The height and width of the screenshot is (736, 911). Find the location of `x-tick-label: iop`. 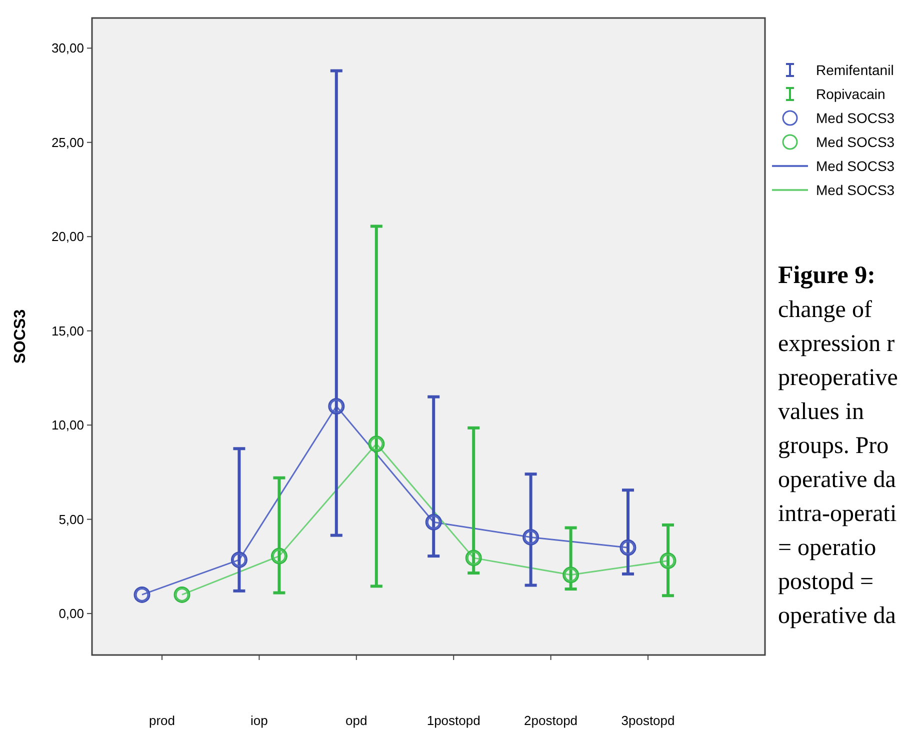

x-tick-label: iop is located at coordinates (259, 720).